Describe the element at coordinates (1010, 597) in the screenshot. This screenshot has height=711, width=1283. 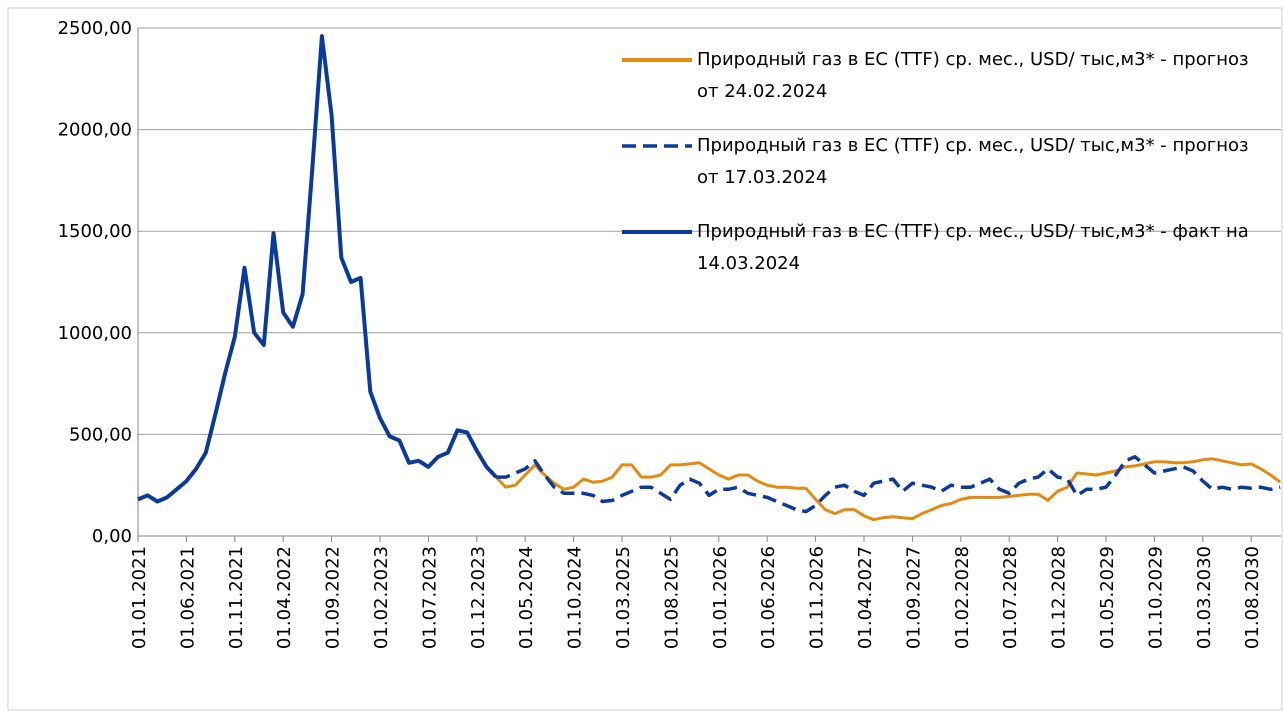
I see `x-tick-label: 01.07.2028` at that location.